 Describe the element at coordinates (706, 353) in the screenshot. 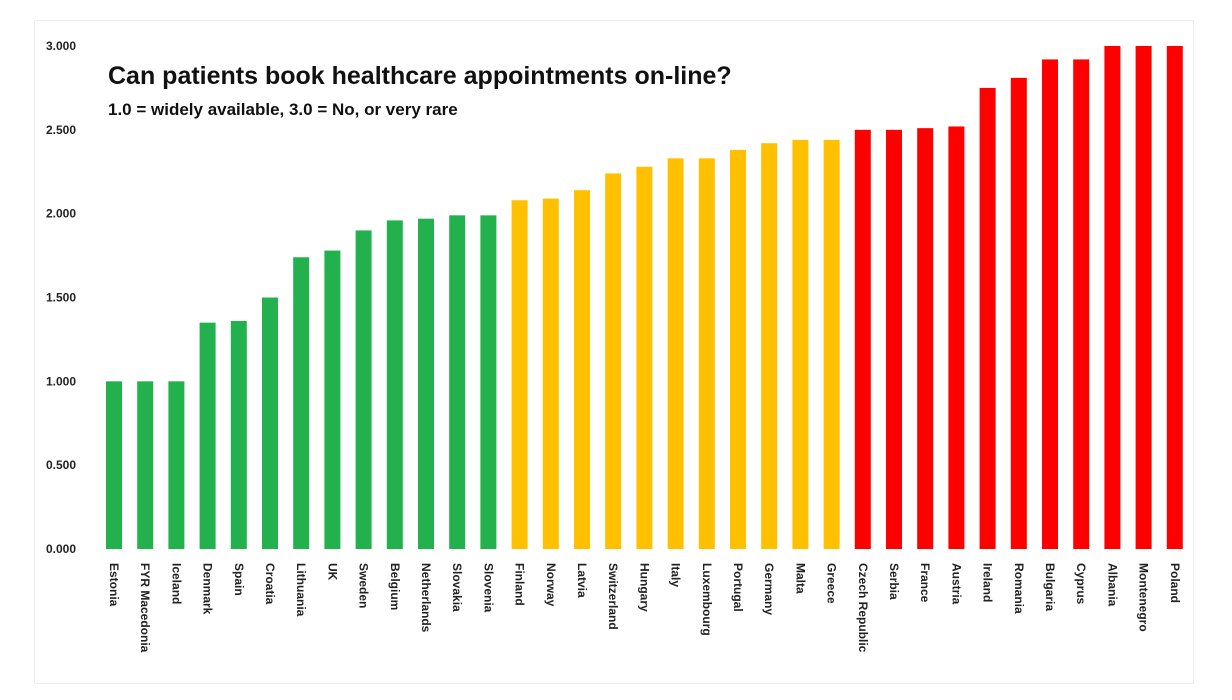

I see `bar-luxembourg` at that location.